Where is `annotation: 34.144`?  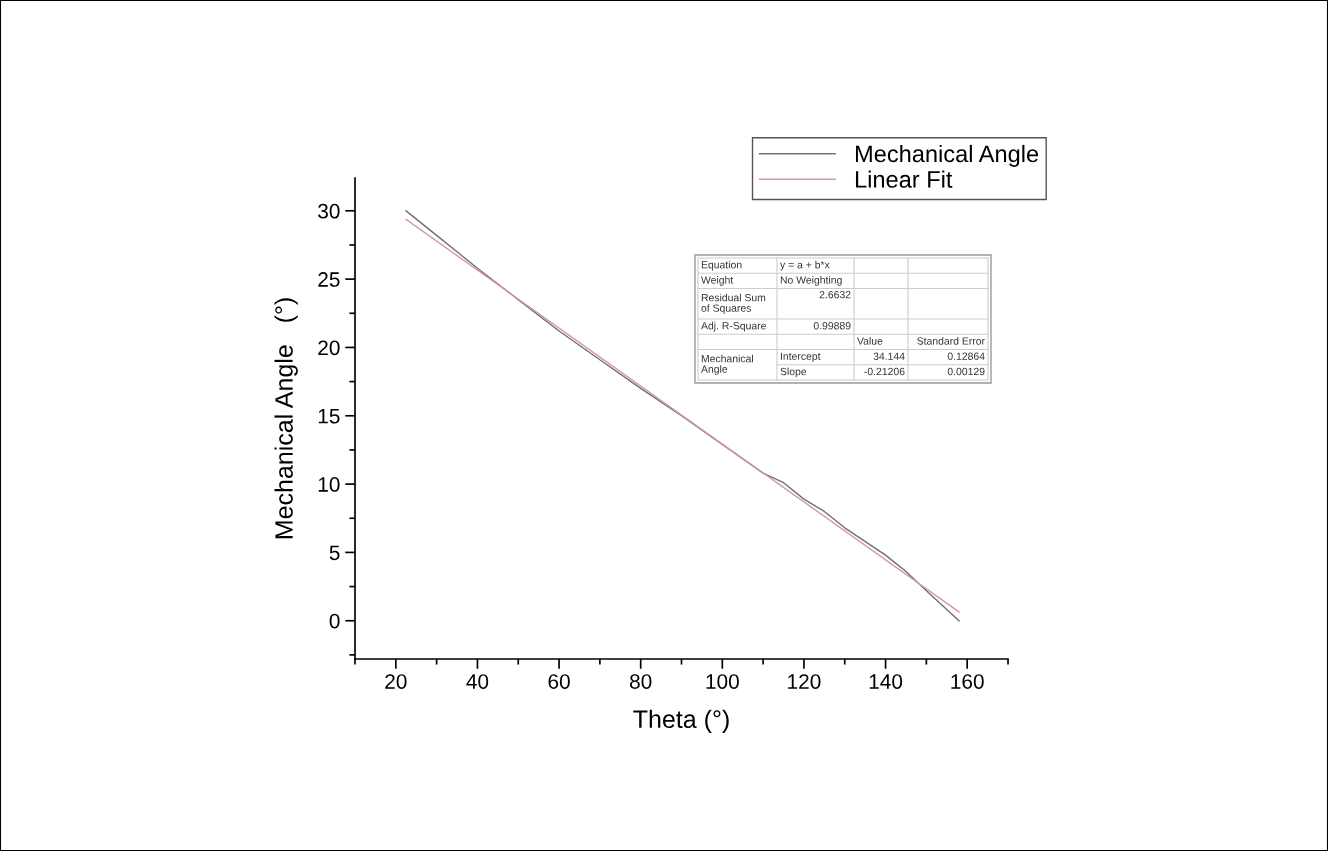
annotation: 34.144 is located at coordinates (889, 356).